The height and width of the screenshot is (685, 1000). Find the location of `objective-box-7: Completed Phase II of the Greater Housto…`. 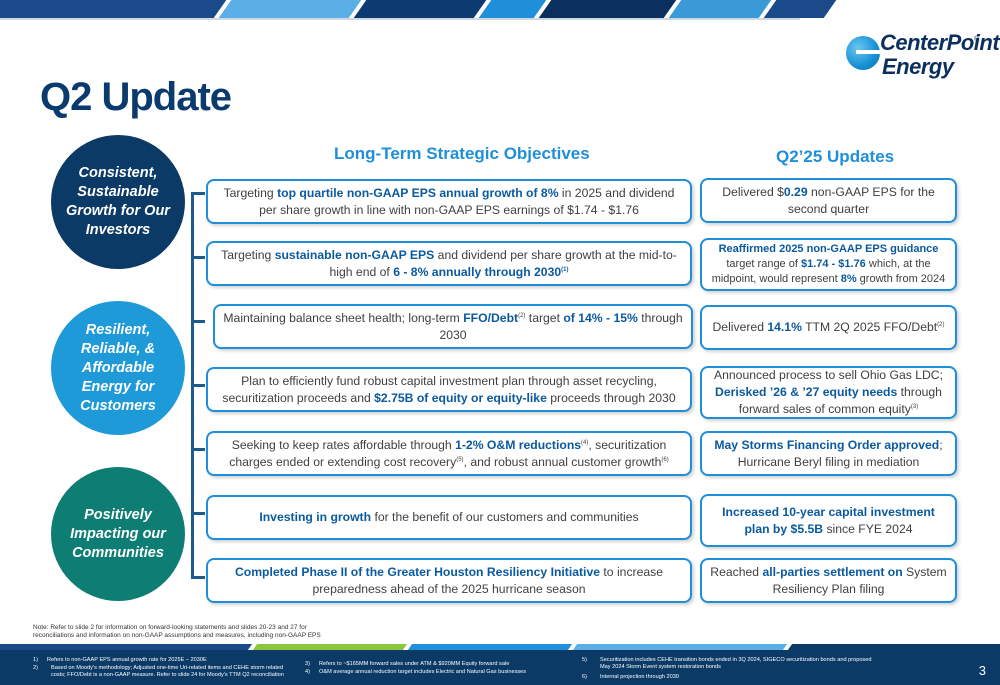

objective-box-7: Completed Phase II of the Greater Housto… is located at coordinates (449, 580).